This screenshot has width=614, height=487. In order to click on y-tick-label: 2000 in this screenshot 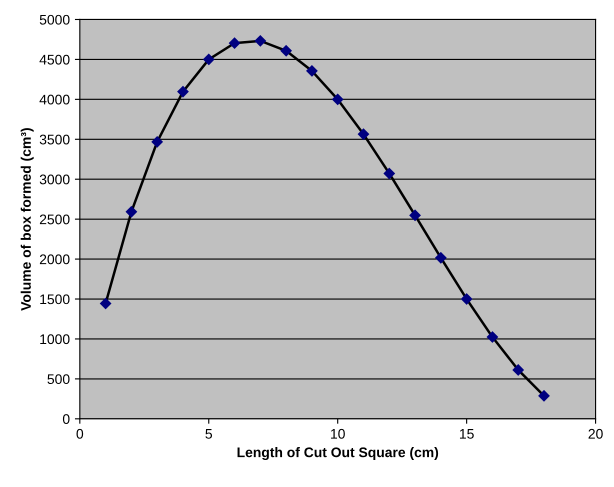, I will do `click(55, 259)`.